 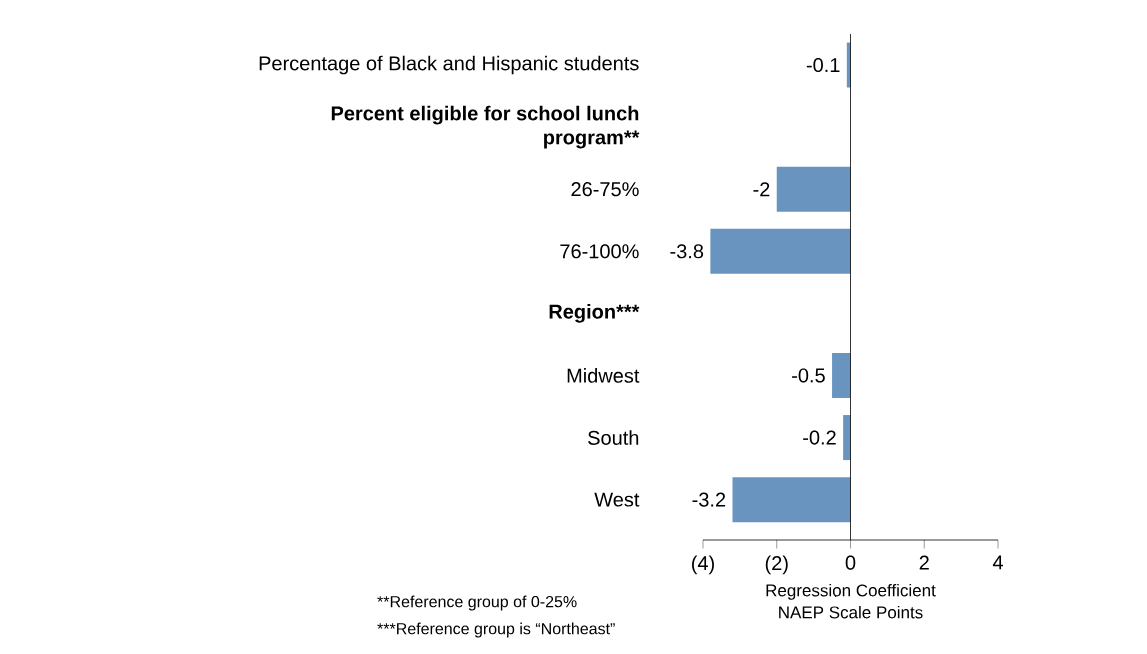 I want to click on x-tick-label: 4, so click(x=997, y=562).